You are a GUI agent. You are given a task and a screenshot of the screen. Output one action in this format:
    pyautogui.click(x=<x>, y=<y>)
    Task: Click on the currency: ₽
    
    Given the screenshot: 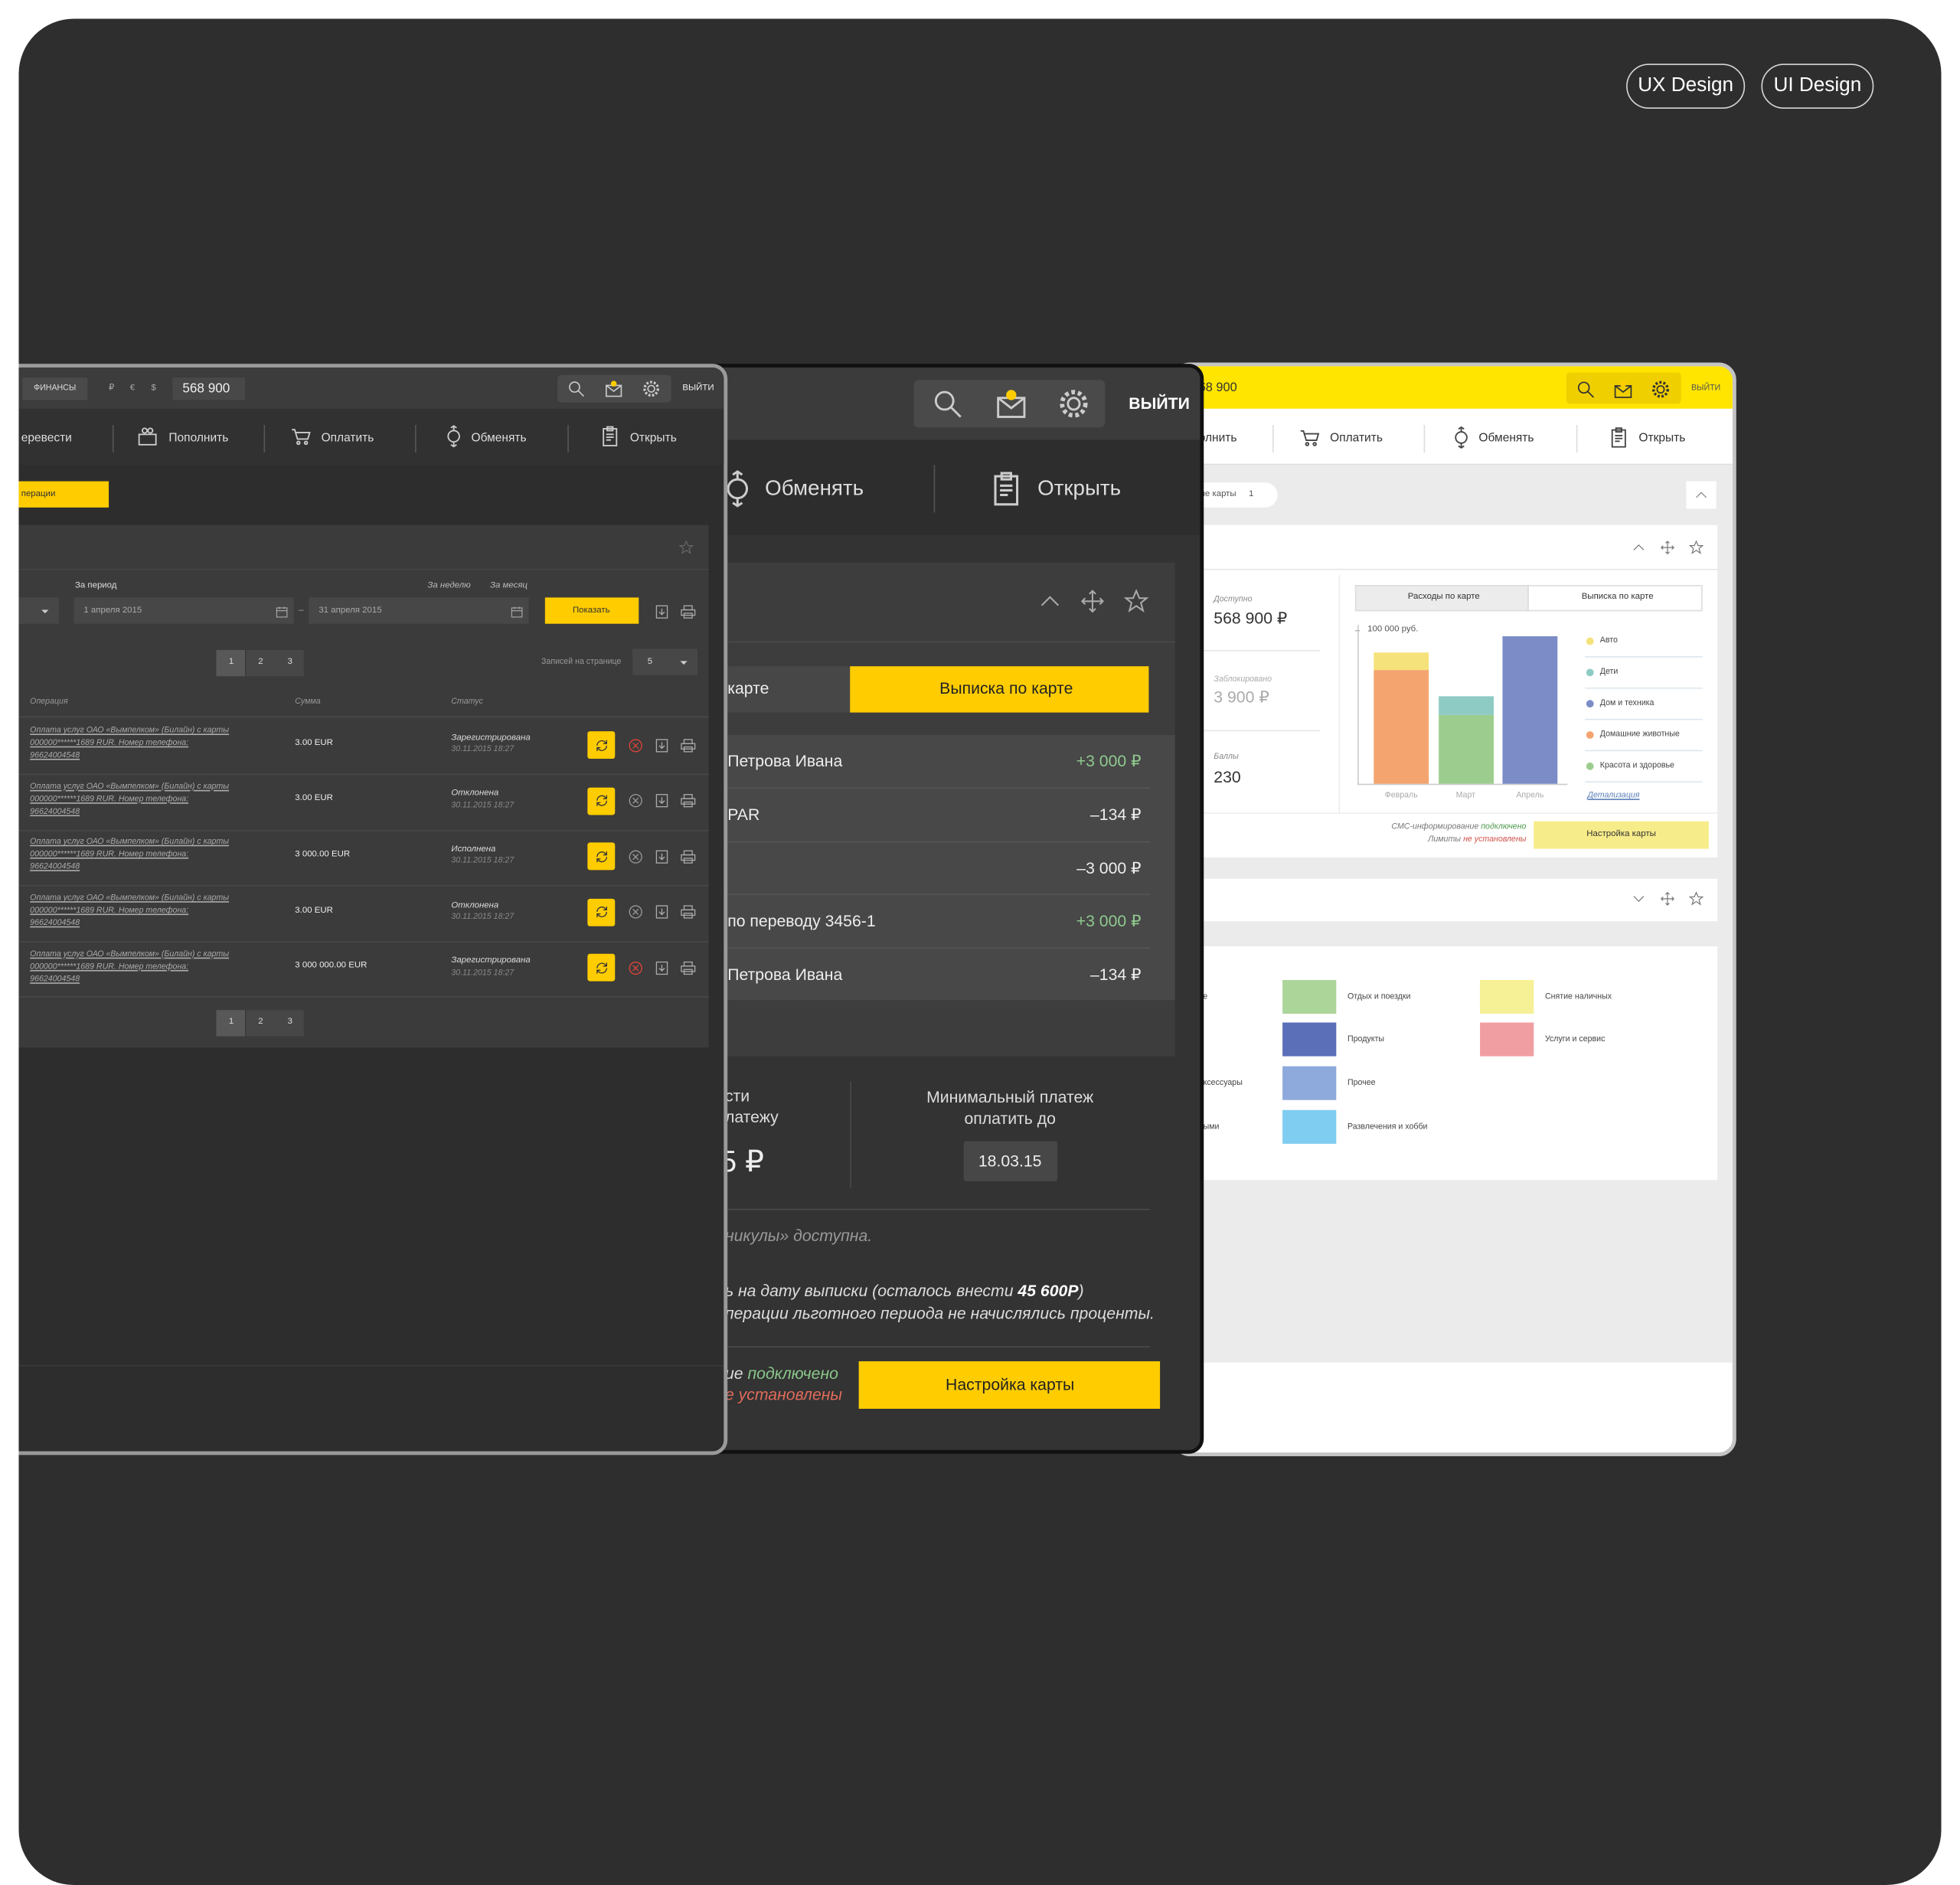 What is the action you would take?
    pyautogui.click(x=112, y=388)
    